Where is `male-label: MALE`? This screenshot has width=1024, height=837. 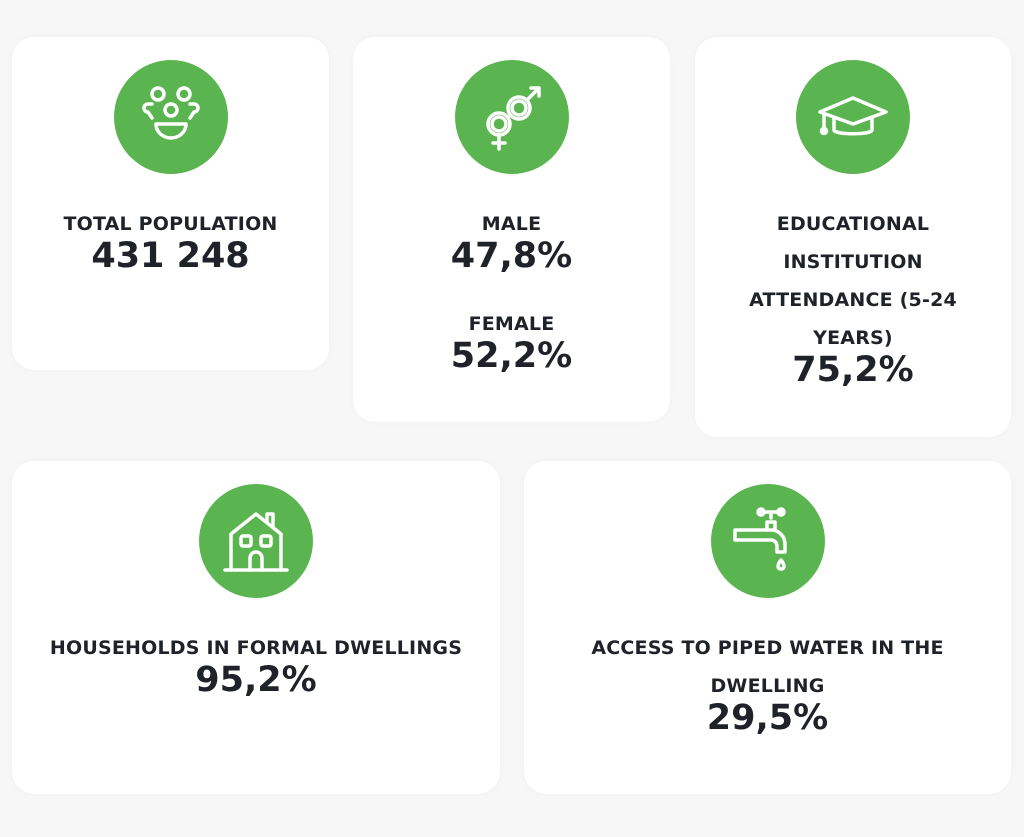
male-label: MALE is located at coordinates (511, 224).